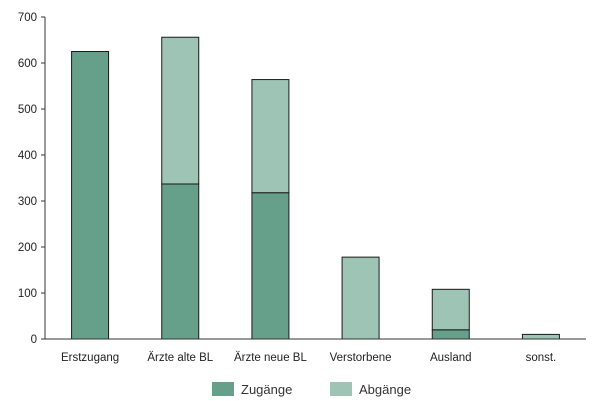 The width and height of the screenshot is (598, 401). What do you see at coordinates (27, 64) in the screenshot?
I see `y-tick-label: 600` at bounding box center [27, 64].